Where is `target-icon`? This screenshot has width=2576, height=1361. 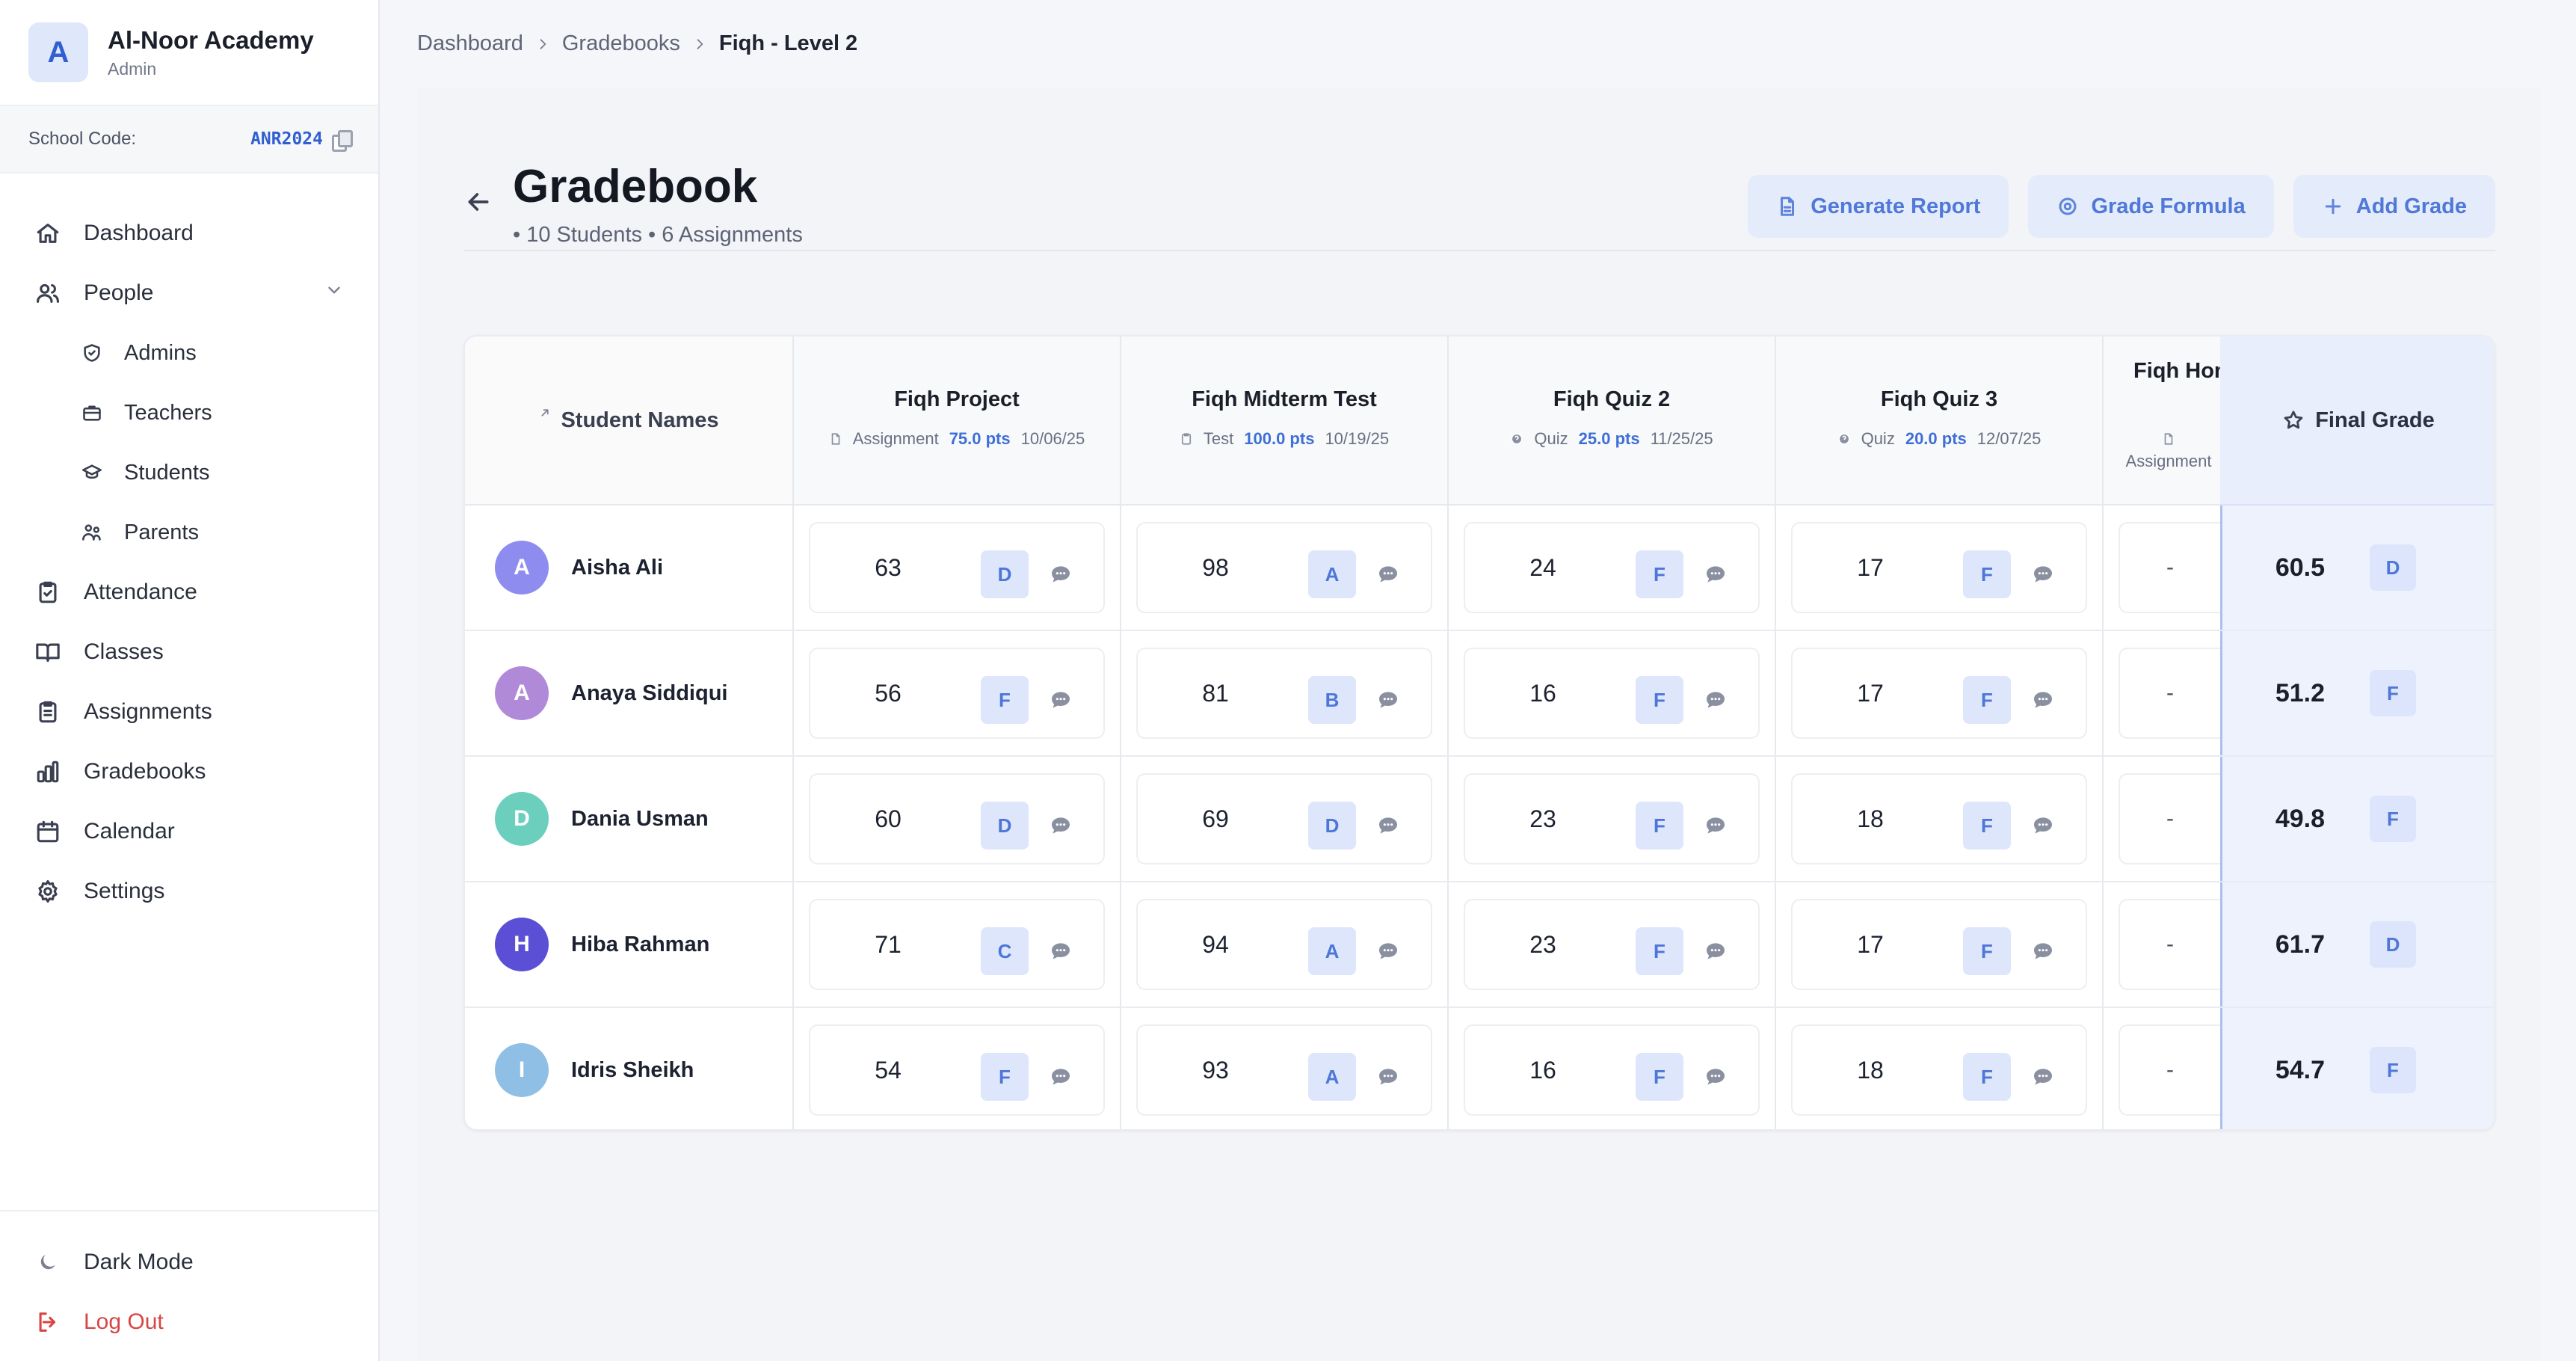
target-icon is located at coordinates (2068, 206).